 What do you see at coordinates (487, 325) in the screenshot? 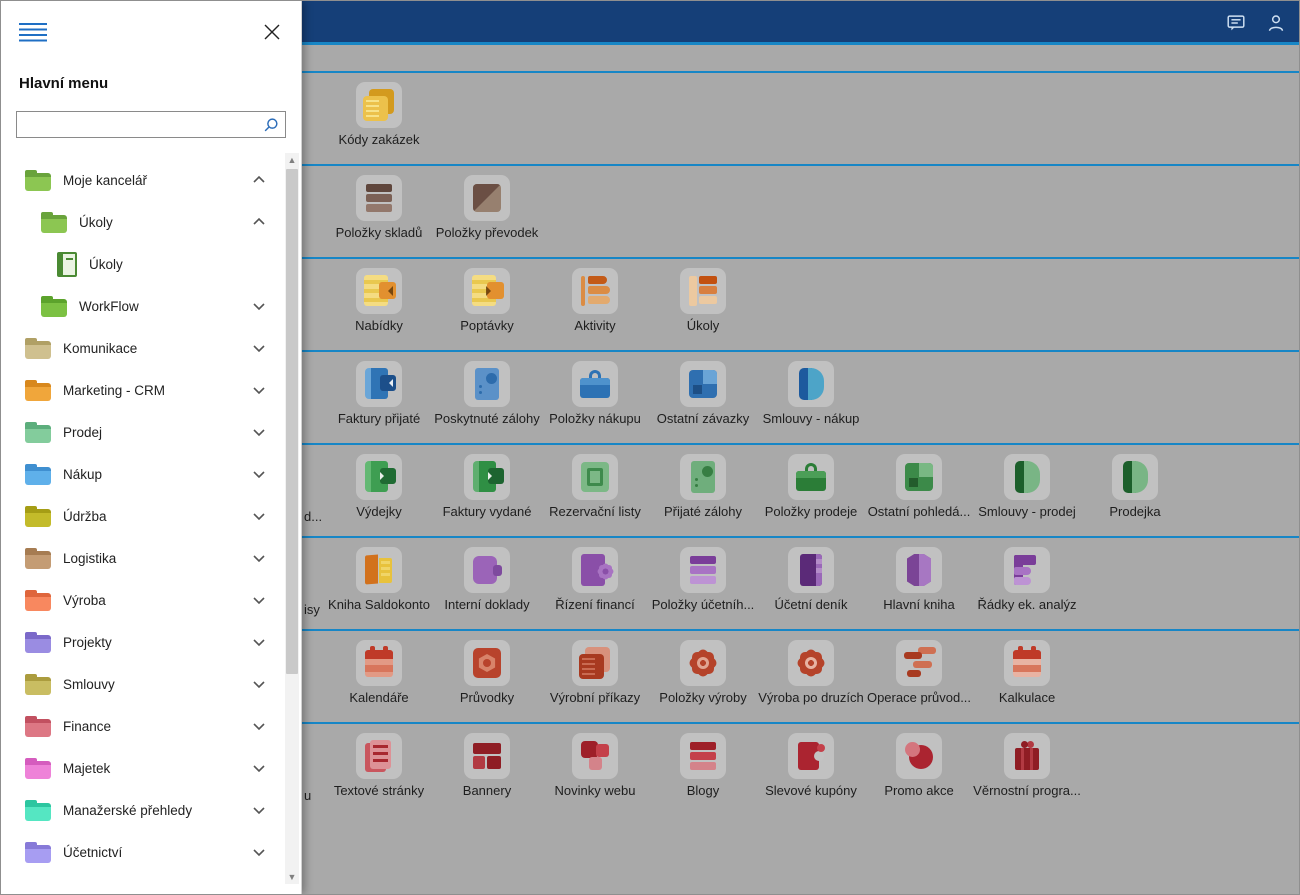
I see `tile-label: Poptávky` at bounding box center [487, 325].